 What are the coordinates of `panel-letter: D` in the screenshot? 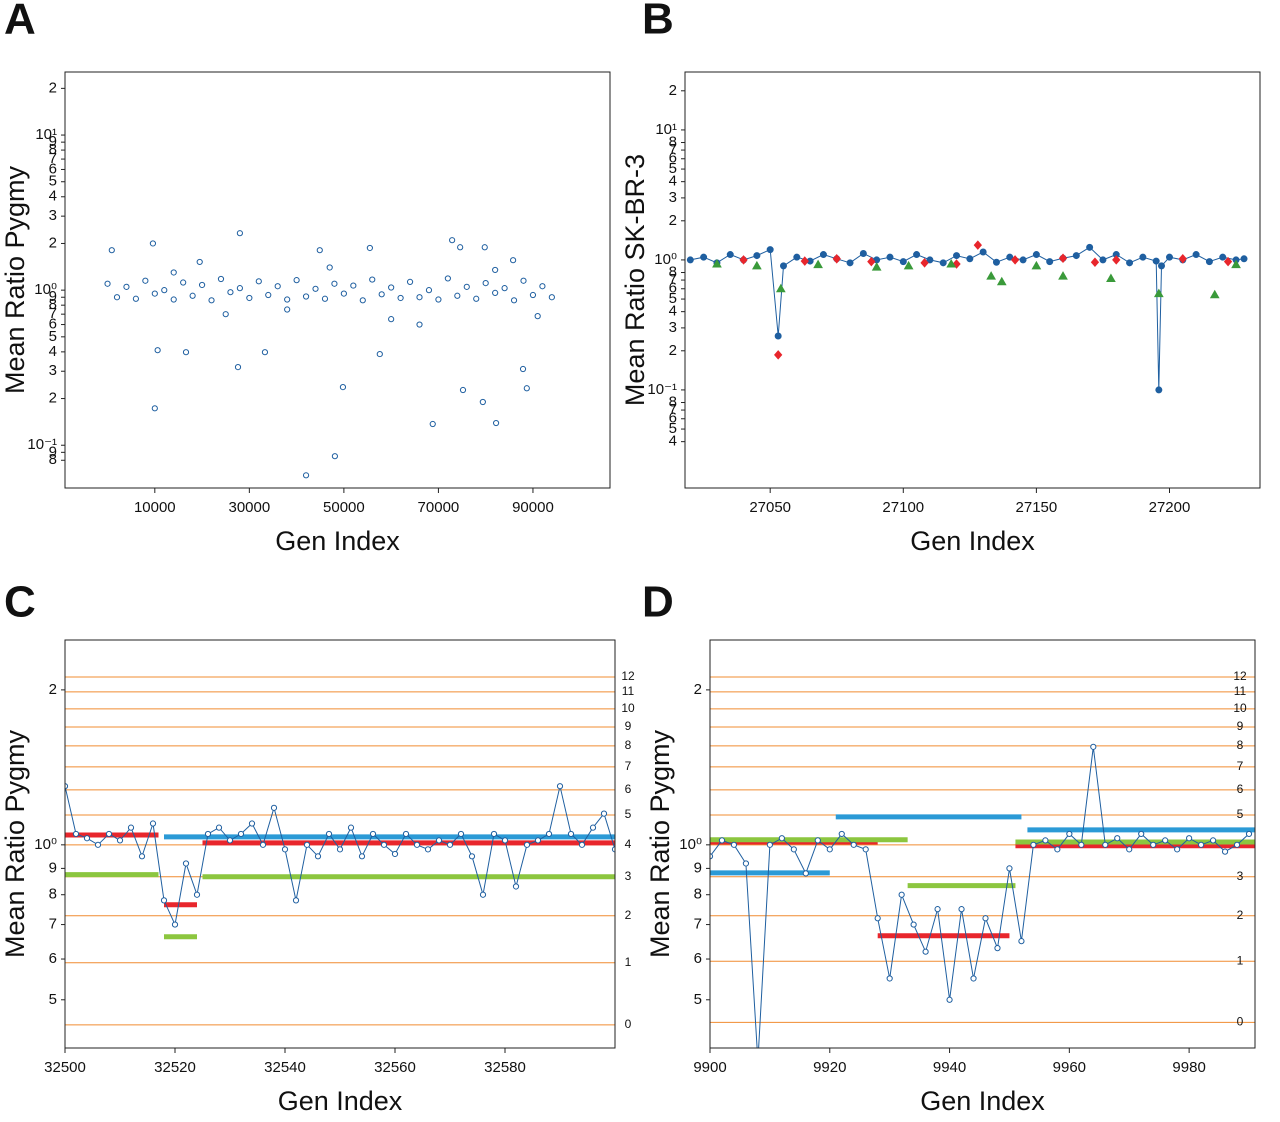 It's located at (658, 602).